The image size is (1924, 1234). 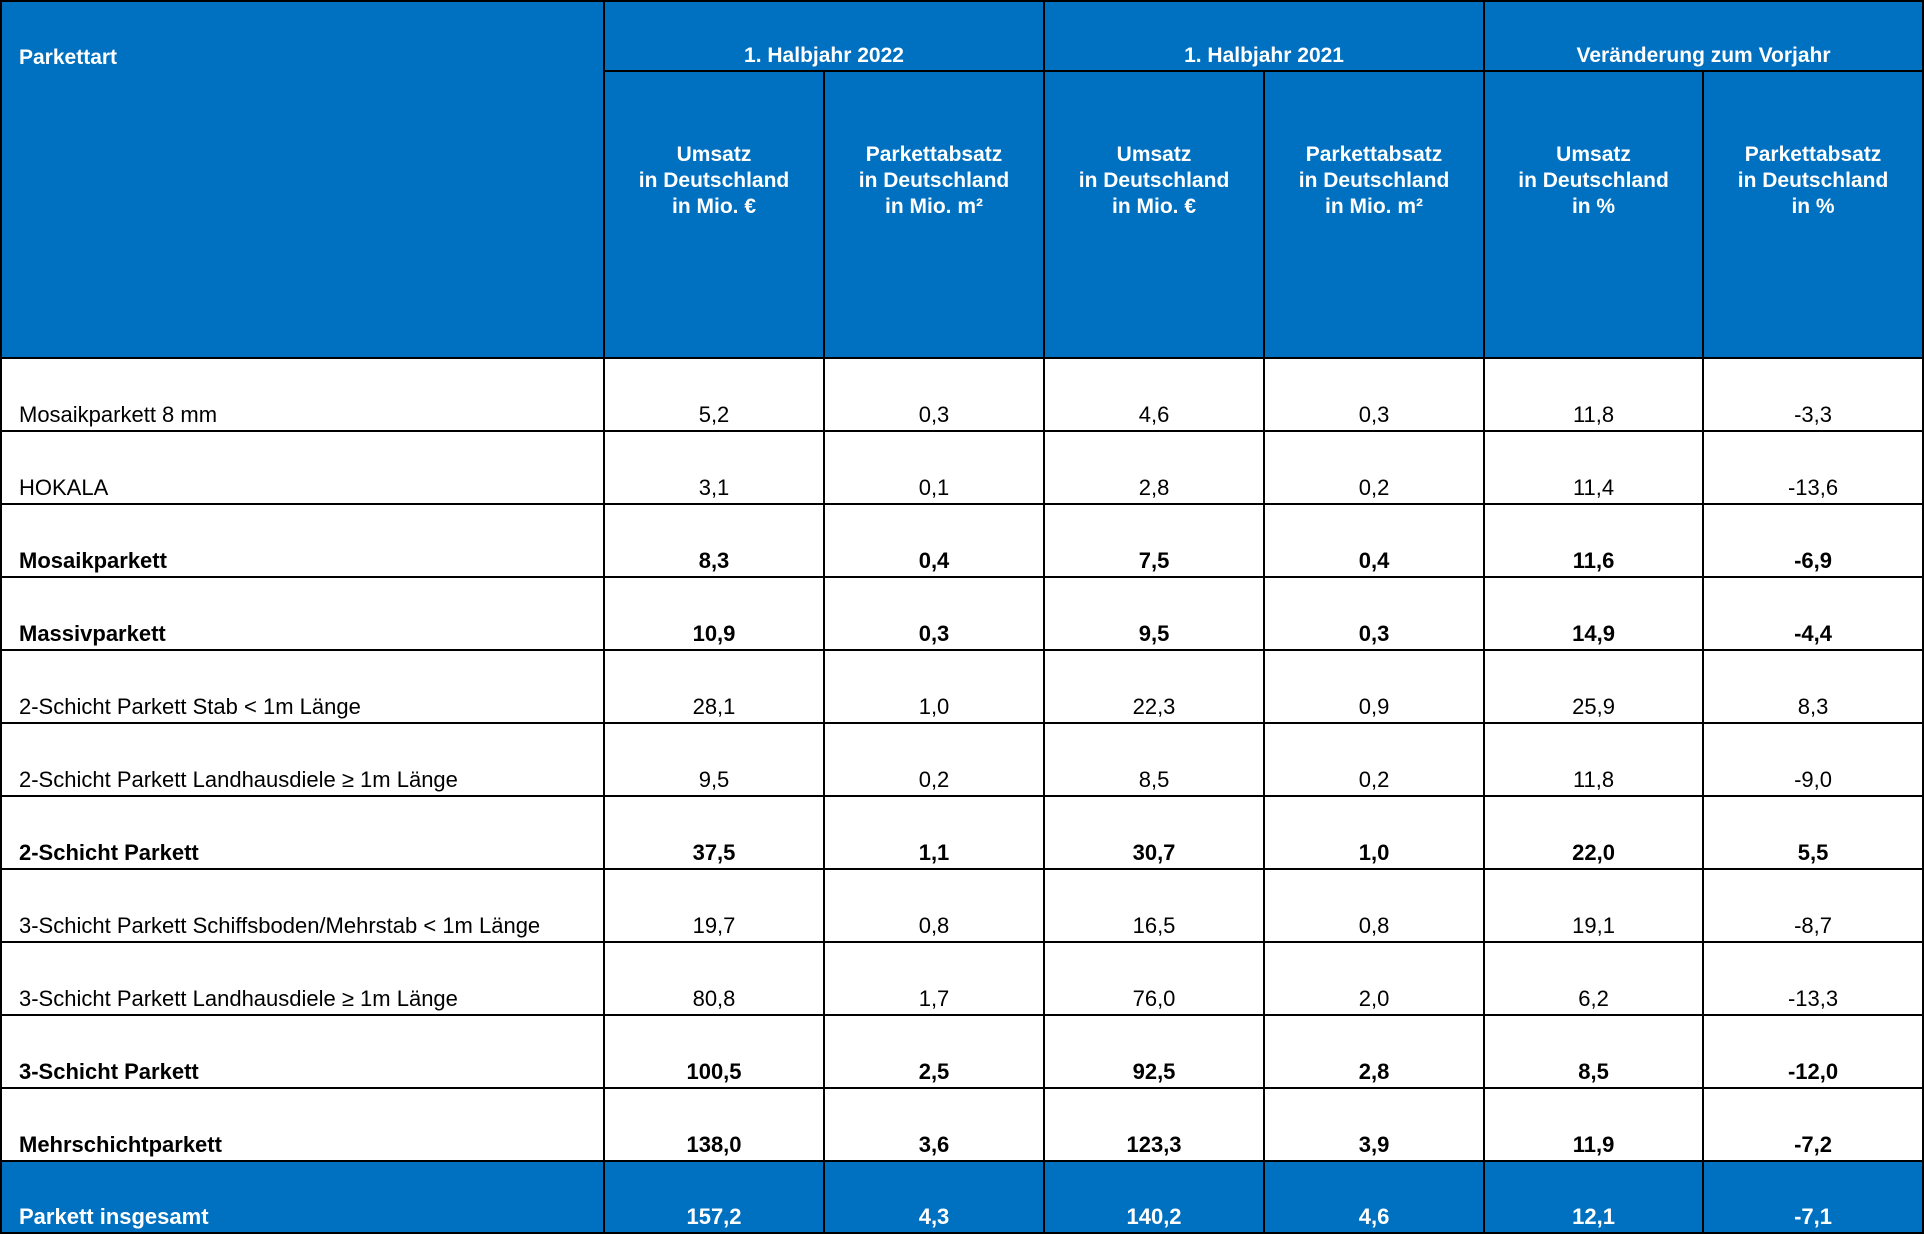 What do you see at coordinates (1374, 978) in the screenshot?
I see `value-cell: 2,0` at bounding box center [1374, 978].